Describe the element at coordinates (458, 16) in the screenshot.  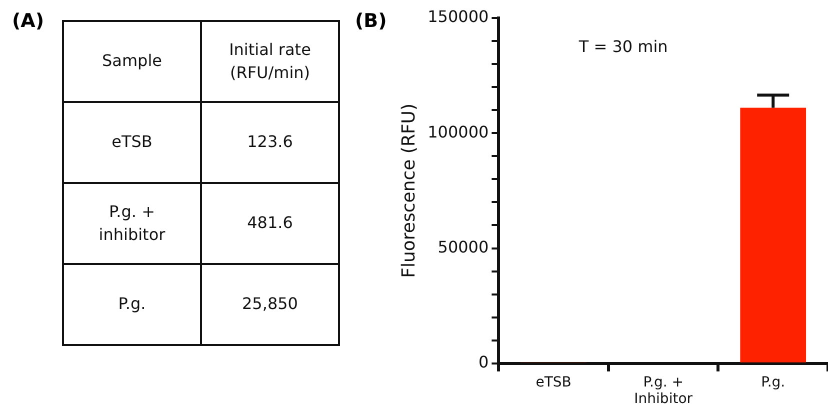
I see `y-tick-label: 150000` at that location.